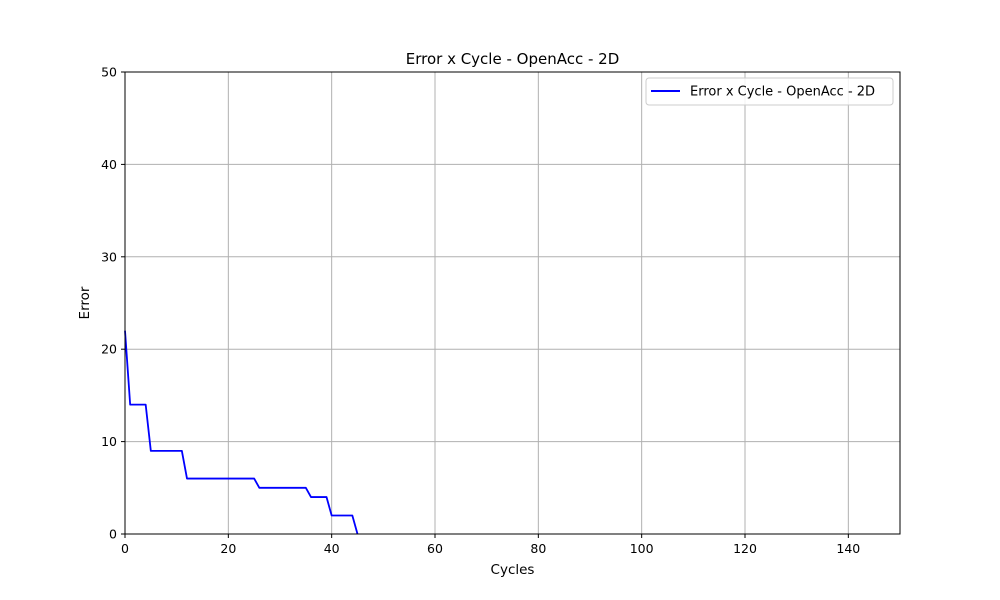 This screenshot has width=1000, height=600. What do you see at coordinates (109, 441) in the screenshot?
I see `y-tick-label: 10` at bounding box center [109, 441].